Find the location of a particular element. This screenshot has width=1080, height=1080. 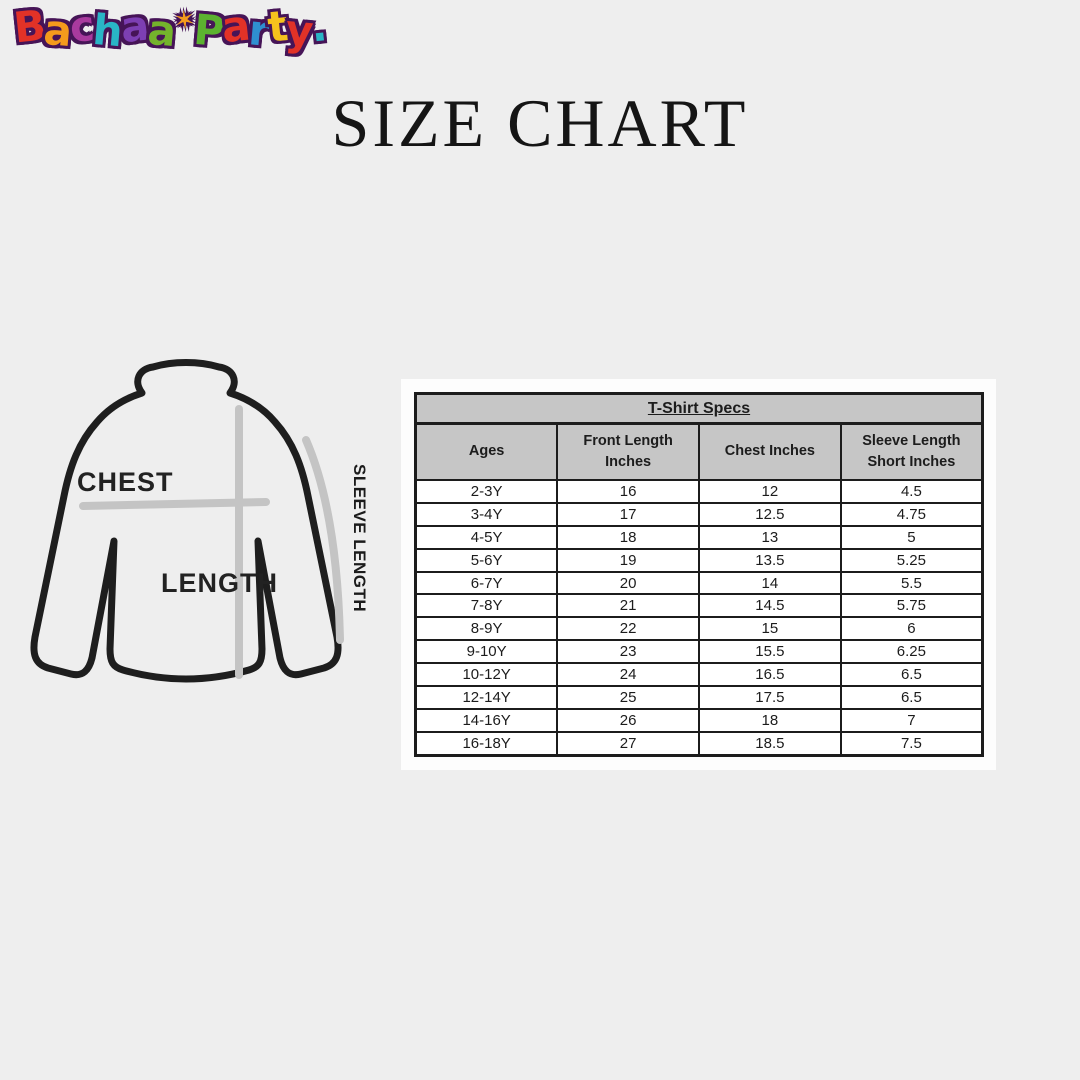

shirt-outline is located at coordinates (186, 521).